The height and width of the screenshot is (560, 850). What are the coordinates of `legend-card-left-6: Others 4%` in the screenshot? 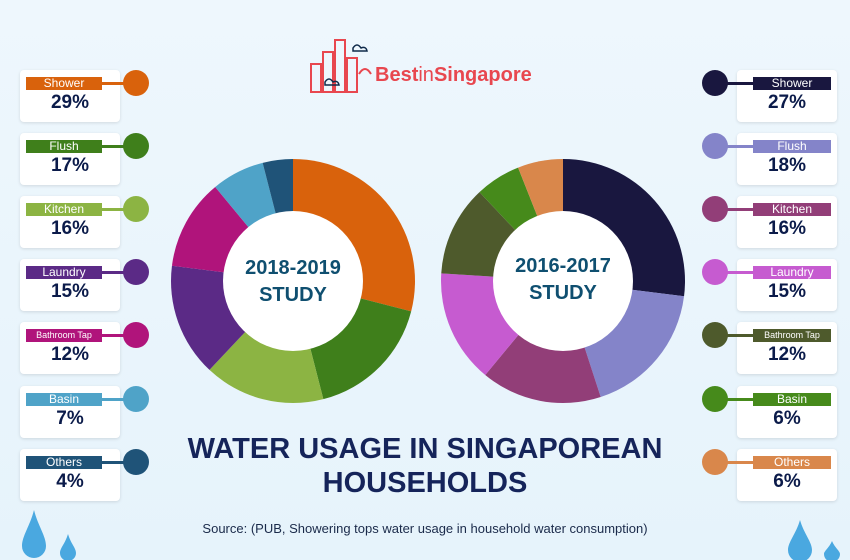 It's located at (84, 475).